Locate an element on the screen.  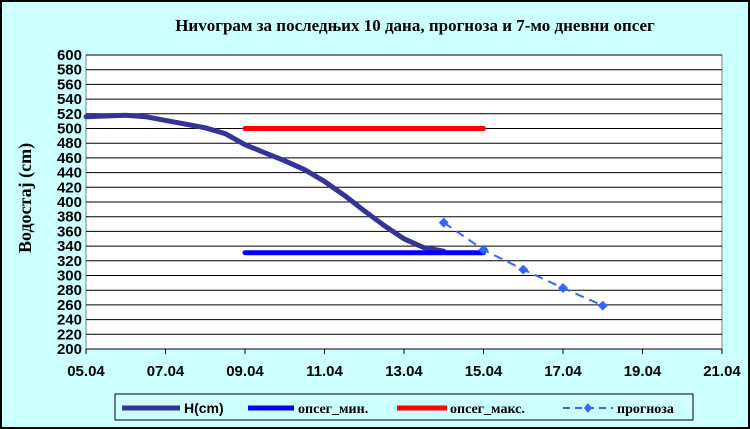
y-tick-500: 500 is located at coordinates (69, 129).